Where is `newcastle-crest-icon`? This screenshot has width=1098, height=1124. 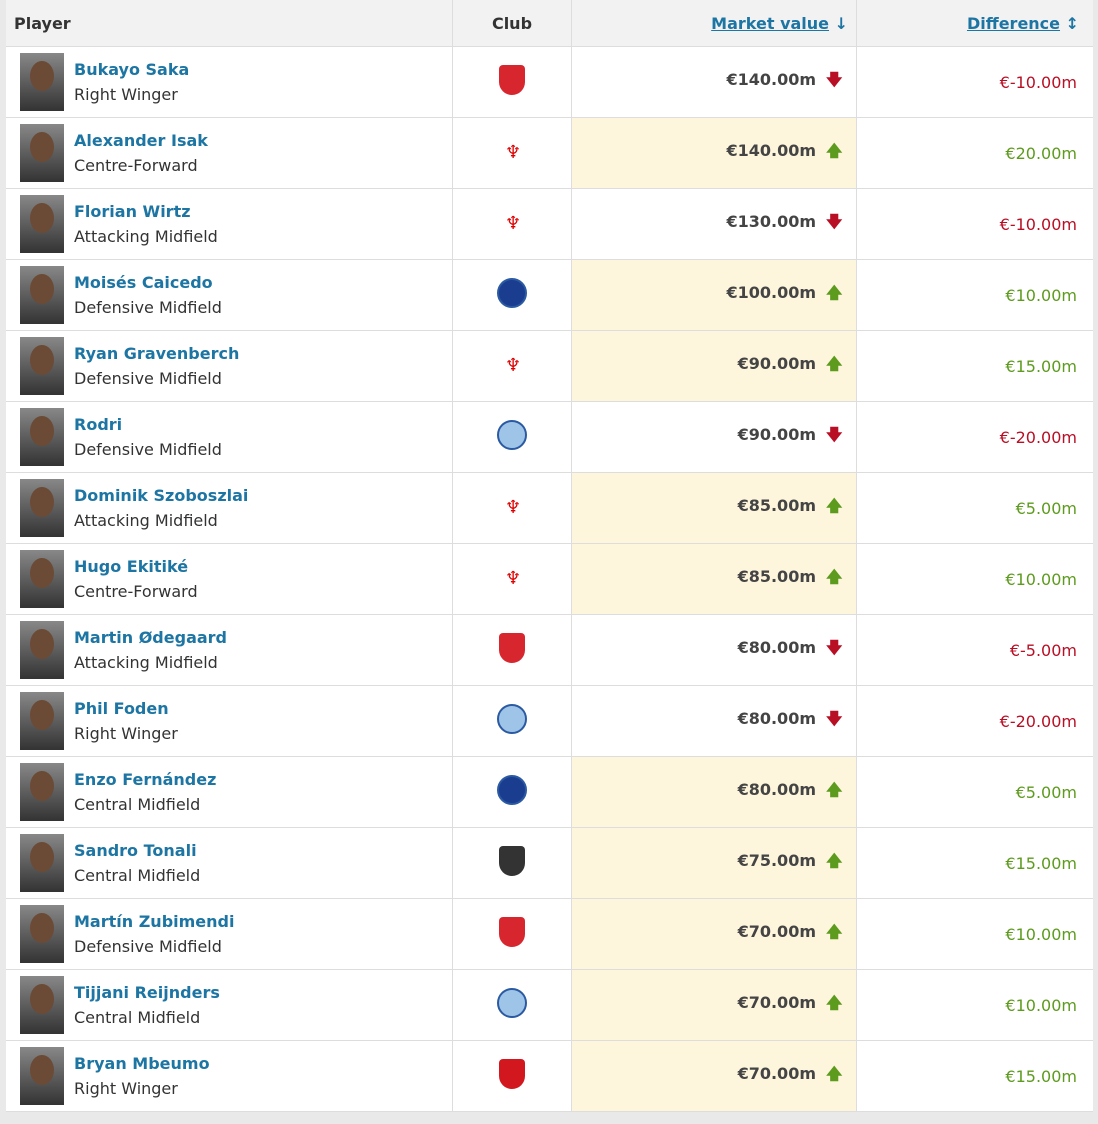
newcastle-crest-icon is located at coordinates (512, 863).